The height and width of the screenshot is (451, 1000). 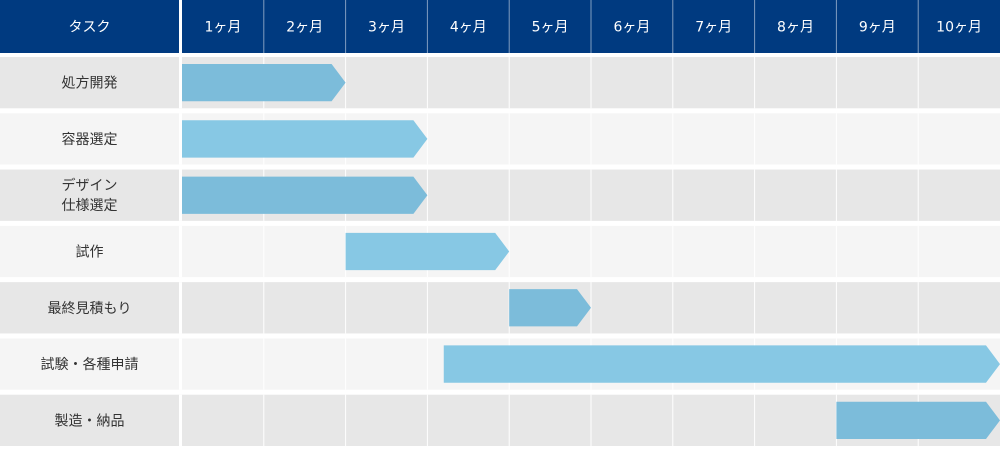 What do you see at coordinates (959, 28) in the screenshot?
I see `header-month-label: 10ヶ月` at bounding box center [959, 28].